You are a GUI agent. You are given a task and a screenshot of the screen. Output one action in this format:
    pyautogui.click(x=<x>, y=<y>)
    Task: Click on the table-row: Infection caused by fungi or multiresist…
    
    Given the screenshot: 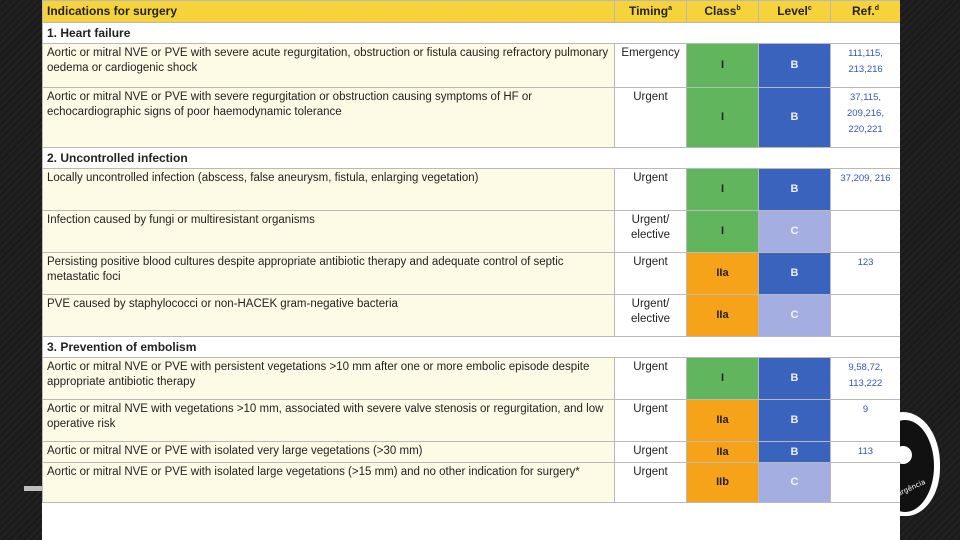 What is the action you would take?
    pyautogui.click(x=471, y=231)
    